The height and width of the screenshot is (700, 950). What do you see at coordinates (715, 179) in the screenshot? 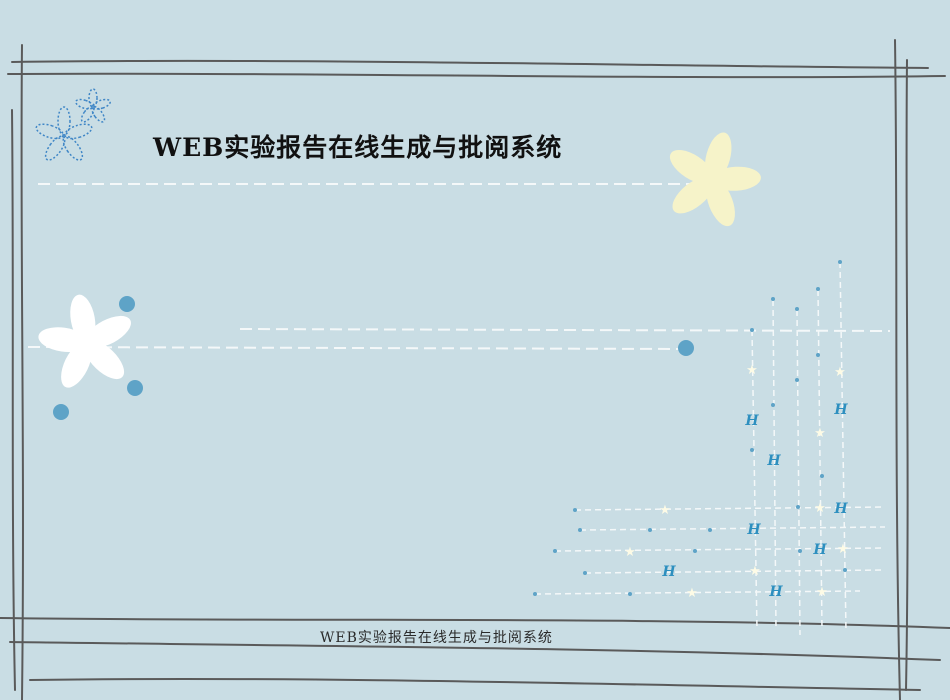
I see `yellow-flower-icon` at bounding box center [715, 179].